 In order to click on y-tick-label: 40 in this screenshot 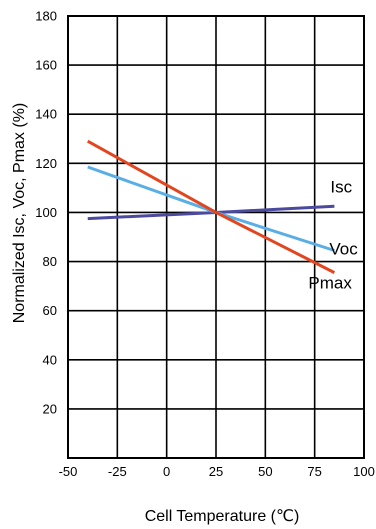, I will do `click(50, 359)`.